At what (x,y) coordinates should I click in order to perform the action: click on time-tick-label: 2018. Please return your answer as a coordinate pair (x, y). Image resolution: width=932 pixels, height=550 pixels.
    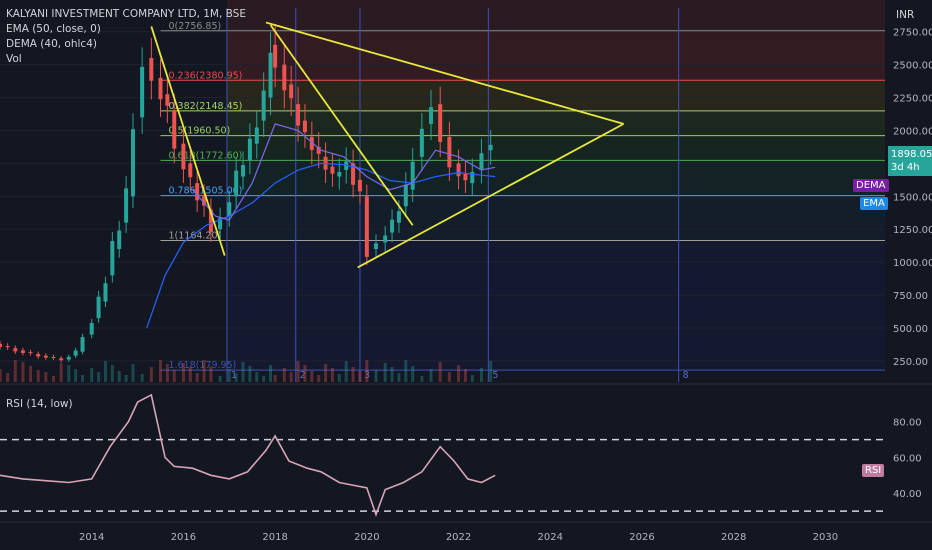
    Looking at the image, I should click on (274, 537).